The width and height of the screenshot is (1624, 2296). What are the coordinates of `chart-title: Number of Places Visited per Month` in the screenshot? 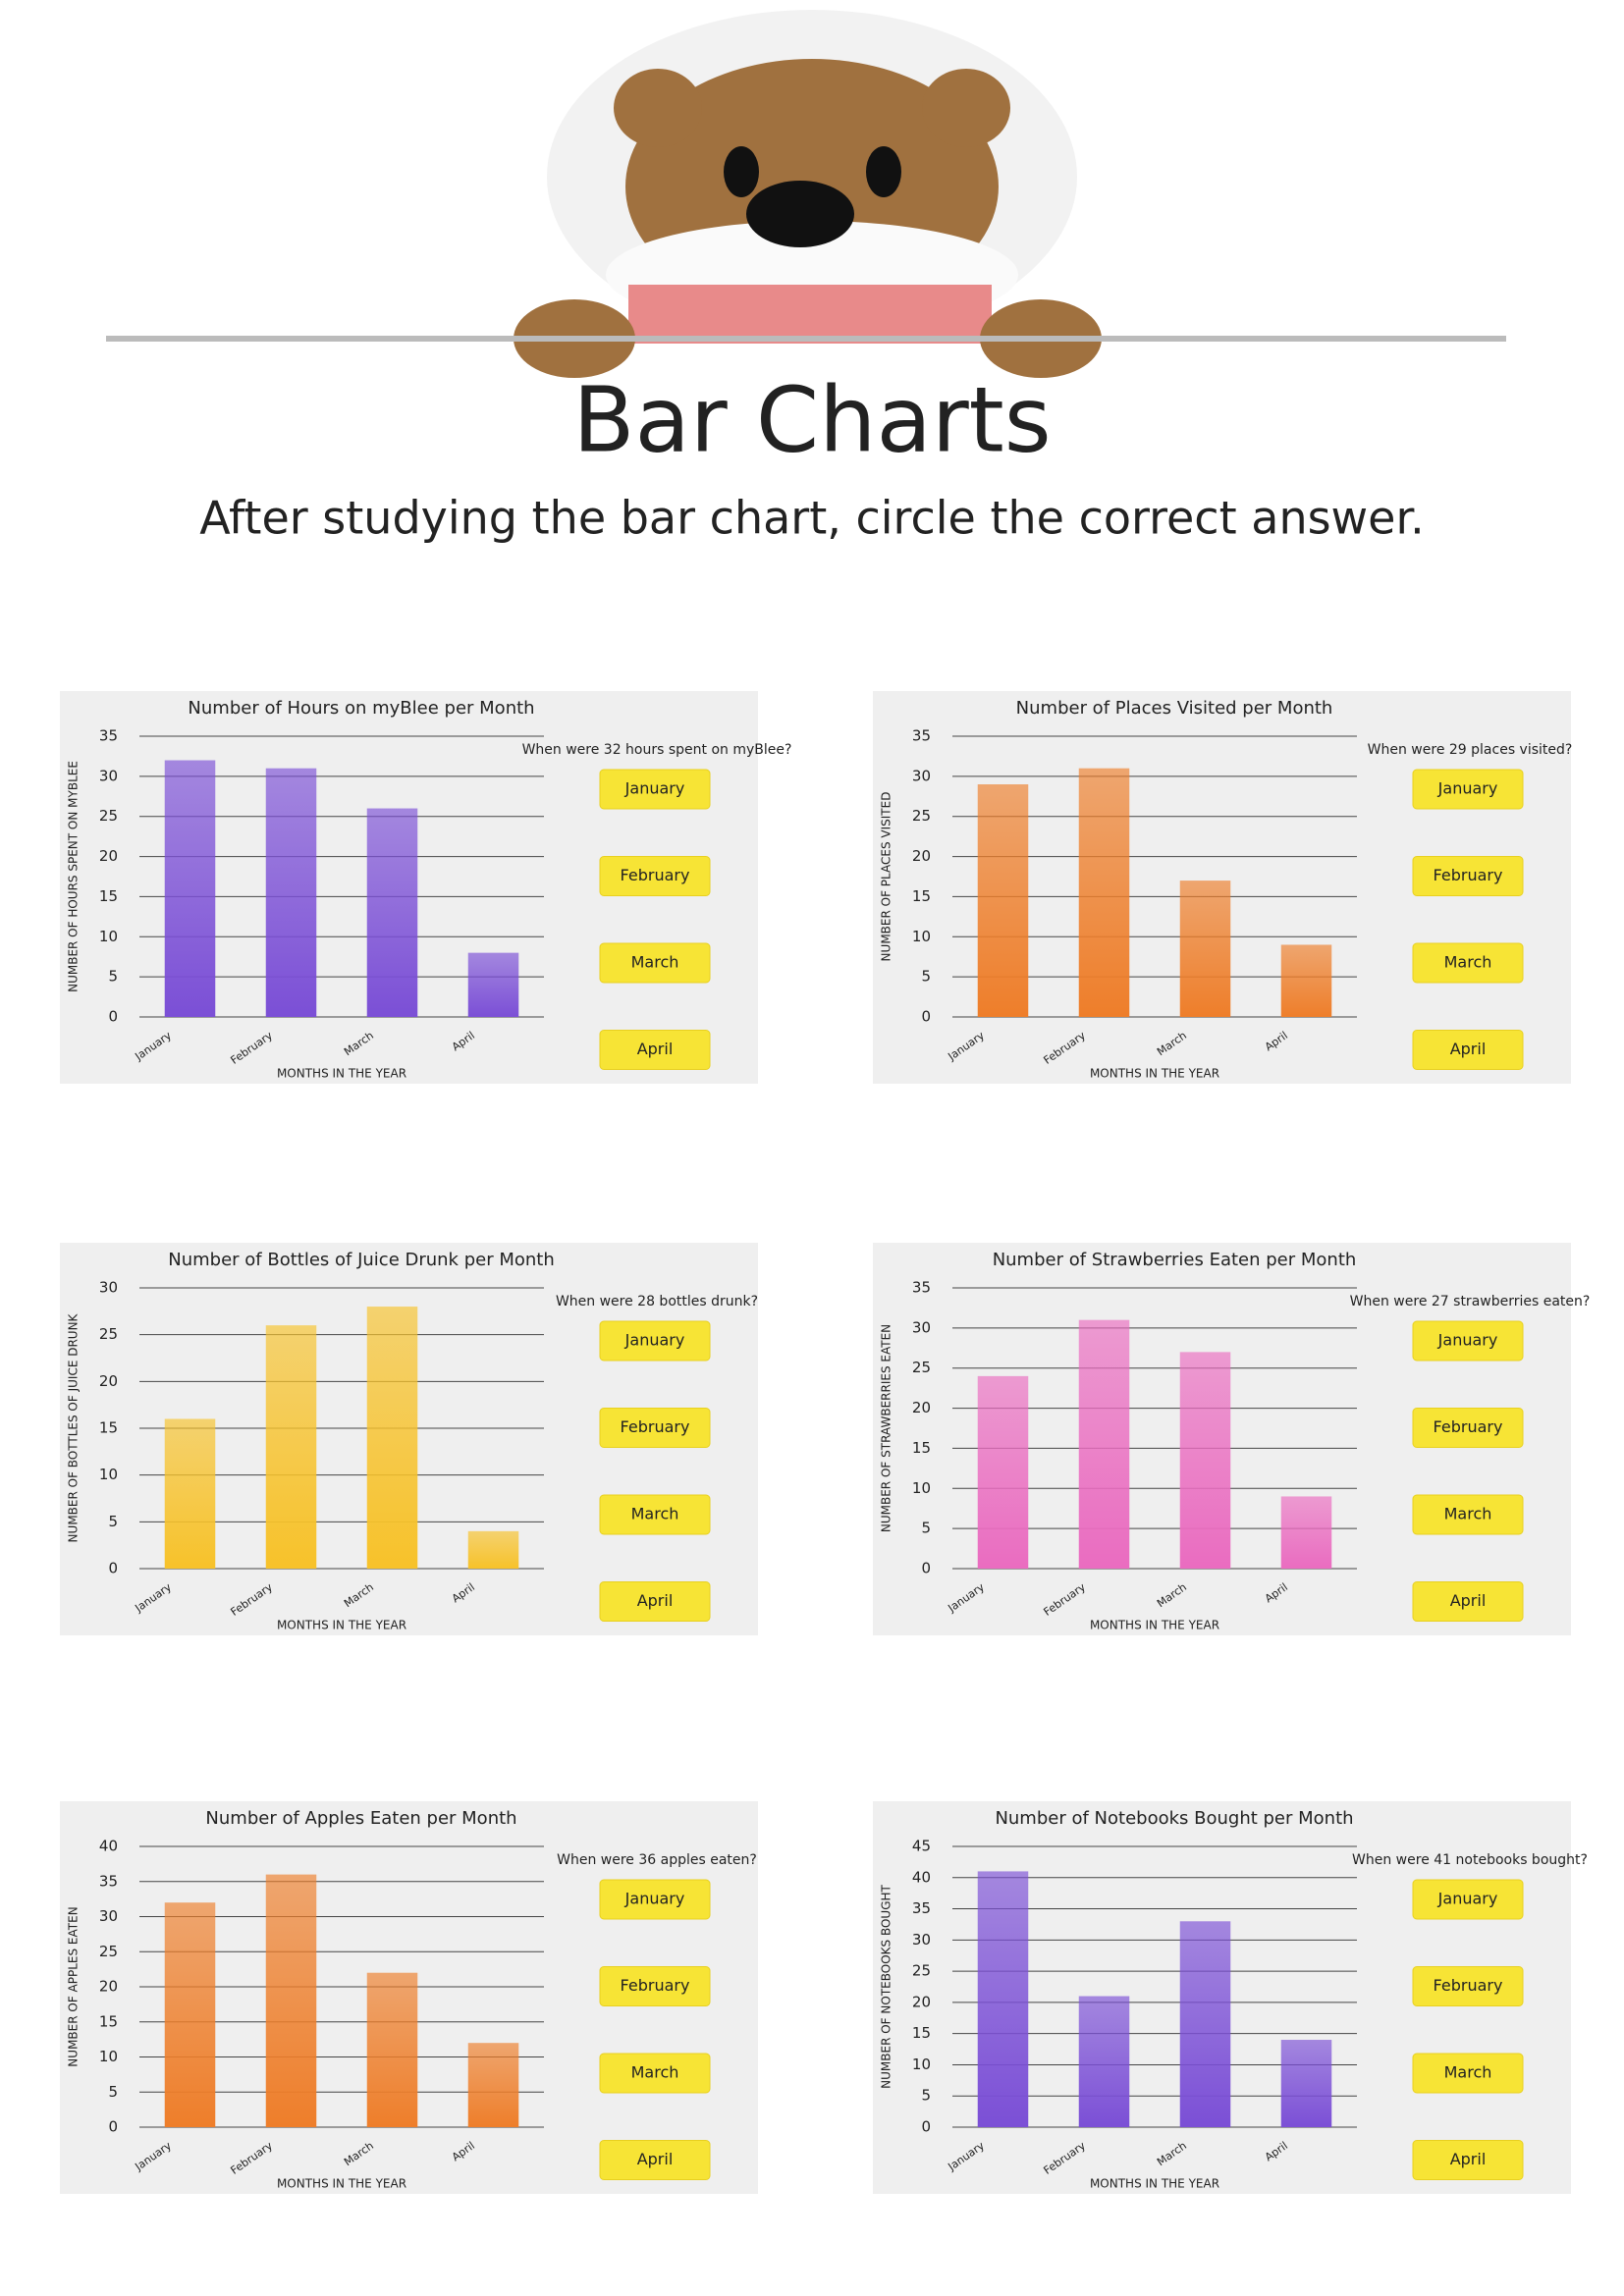 It's located at (1174, 709).